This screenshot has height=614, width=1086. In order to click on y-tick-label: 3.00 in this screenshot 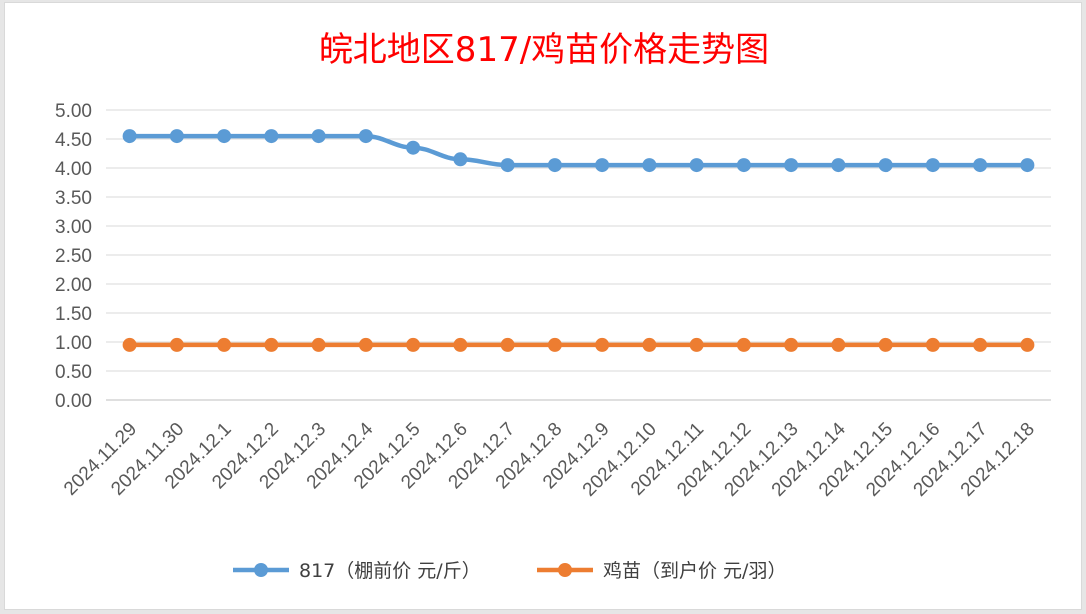, I will do `click(73, 227)`.